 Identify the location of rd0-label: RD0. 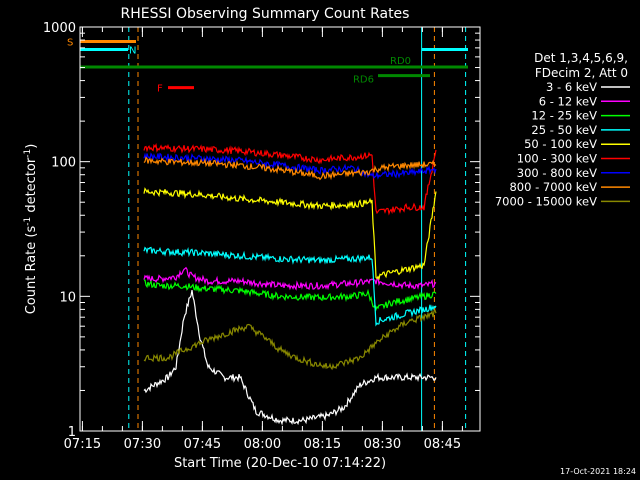
(400, 61).